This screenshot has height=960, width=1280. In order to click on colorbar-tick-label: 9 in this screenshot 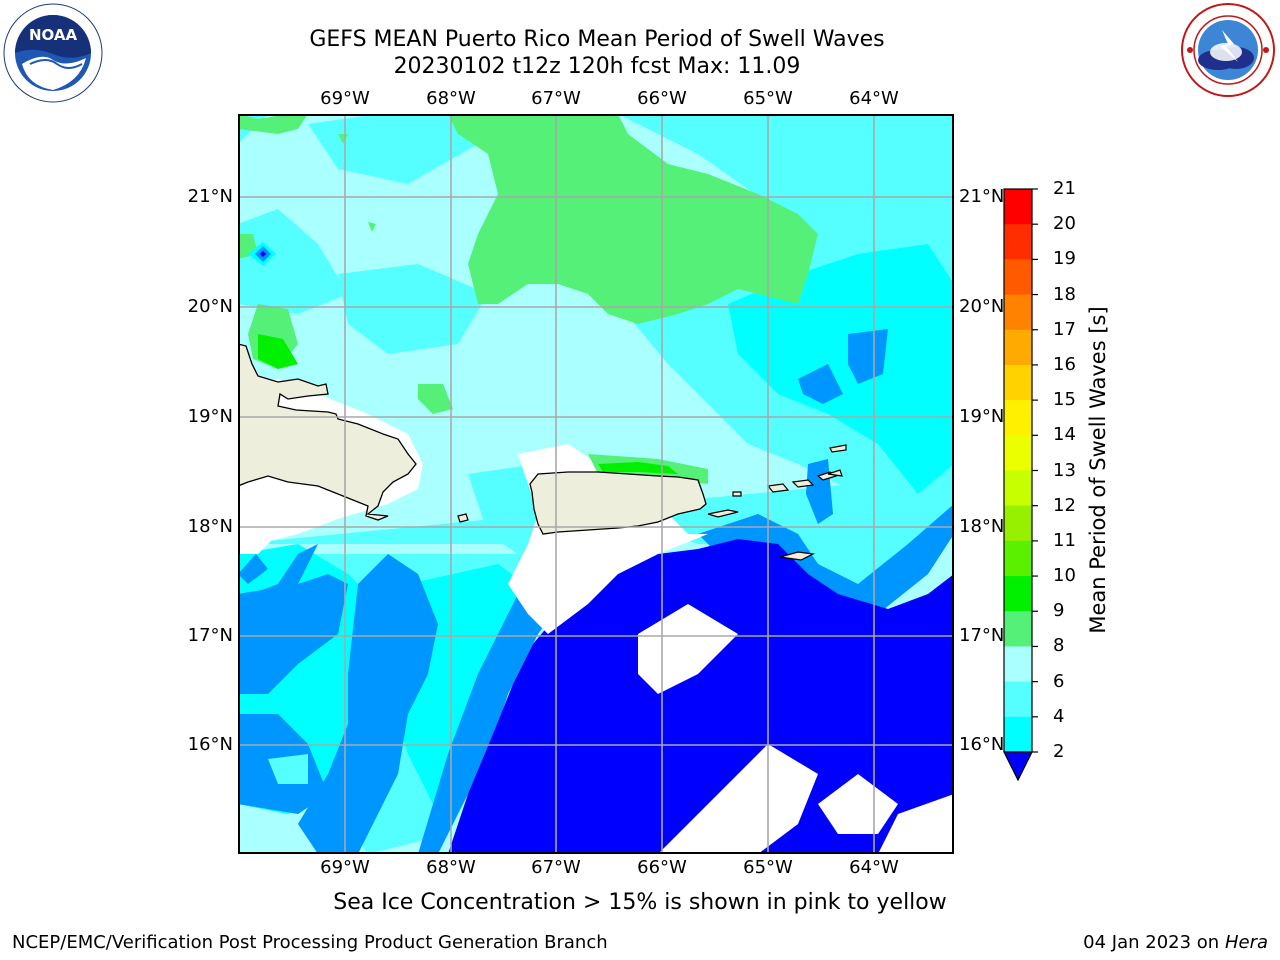, I will do `click(1059, 611)`.